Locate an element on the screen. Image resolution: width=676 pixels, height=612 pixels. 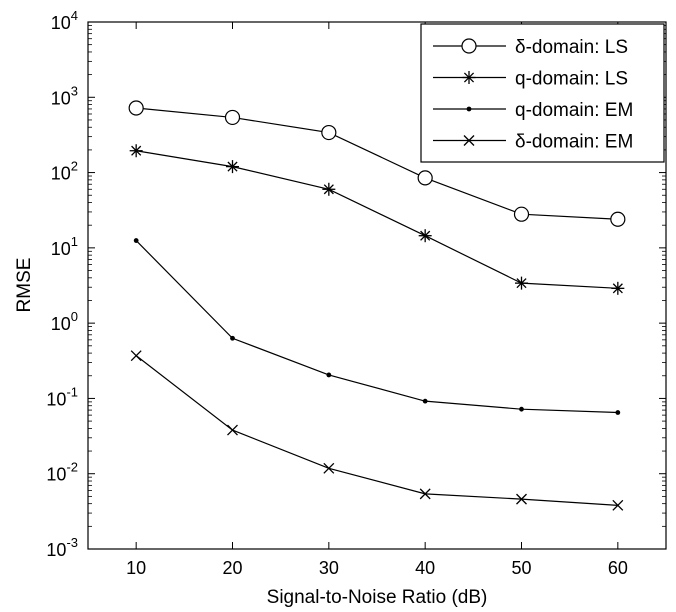
x-tick-label: 50 is located at coordinates (521, 568).